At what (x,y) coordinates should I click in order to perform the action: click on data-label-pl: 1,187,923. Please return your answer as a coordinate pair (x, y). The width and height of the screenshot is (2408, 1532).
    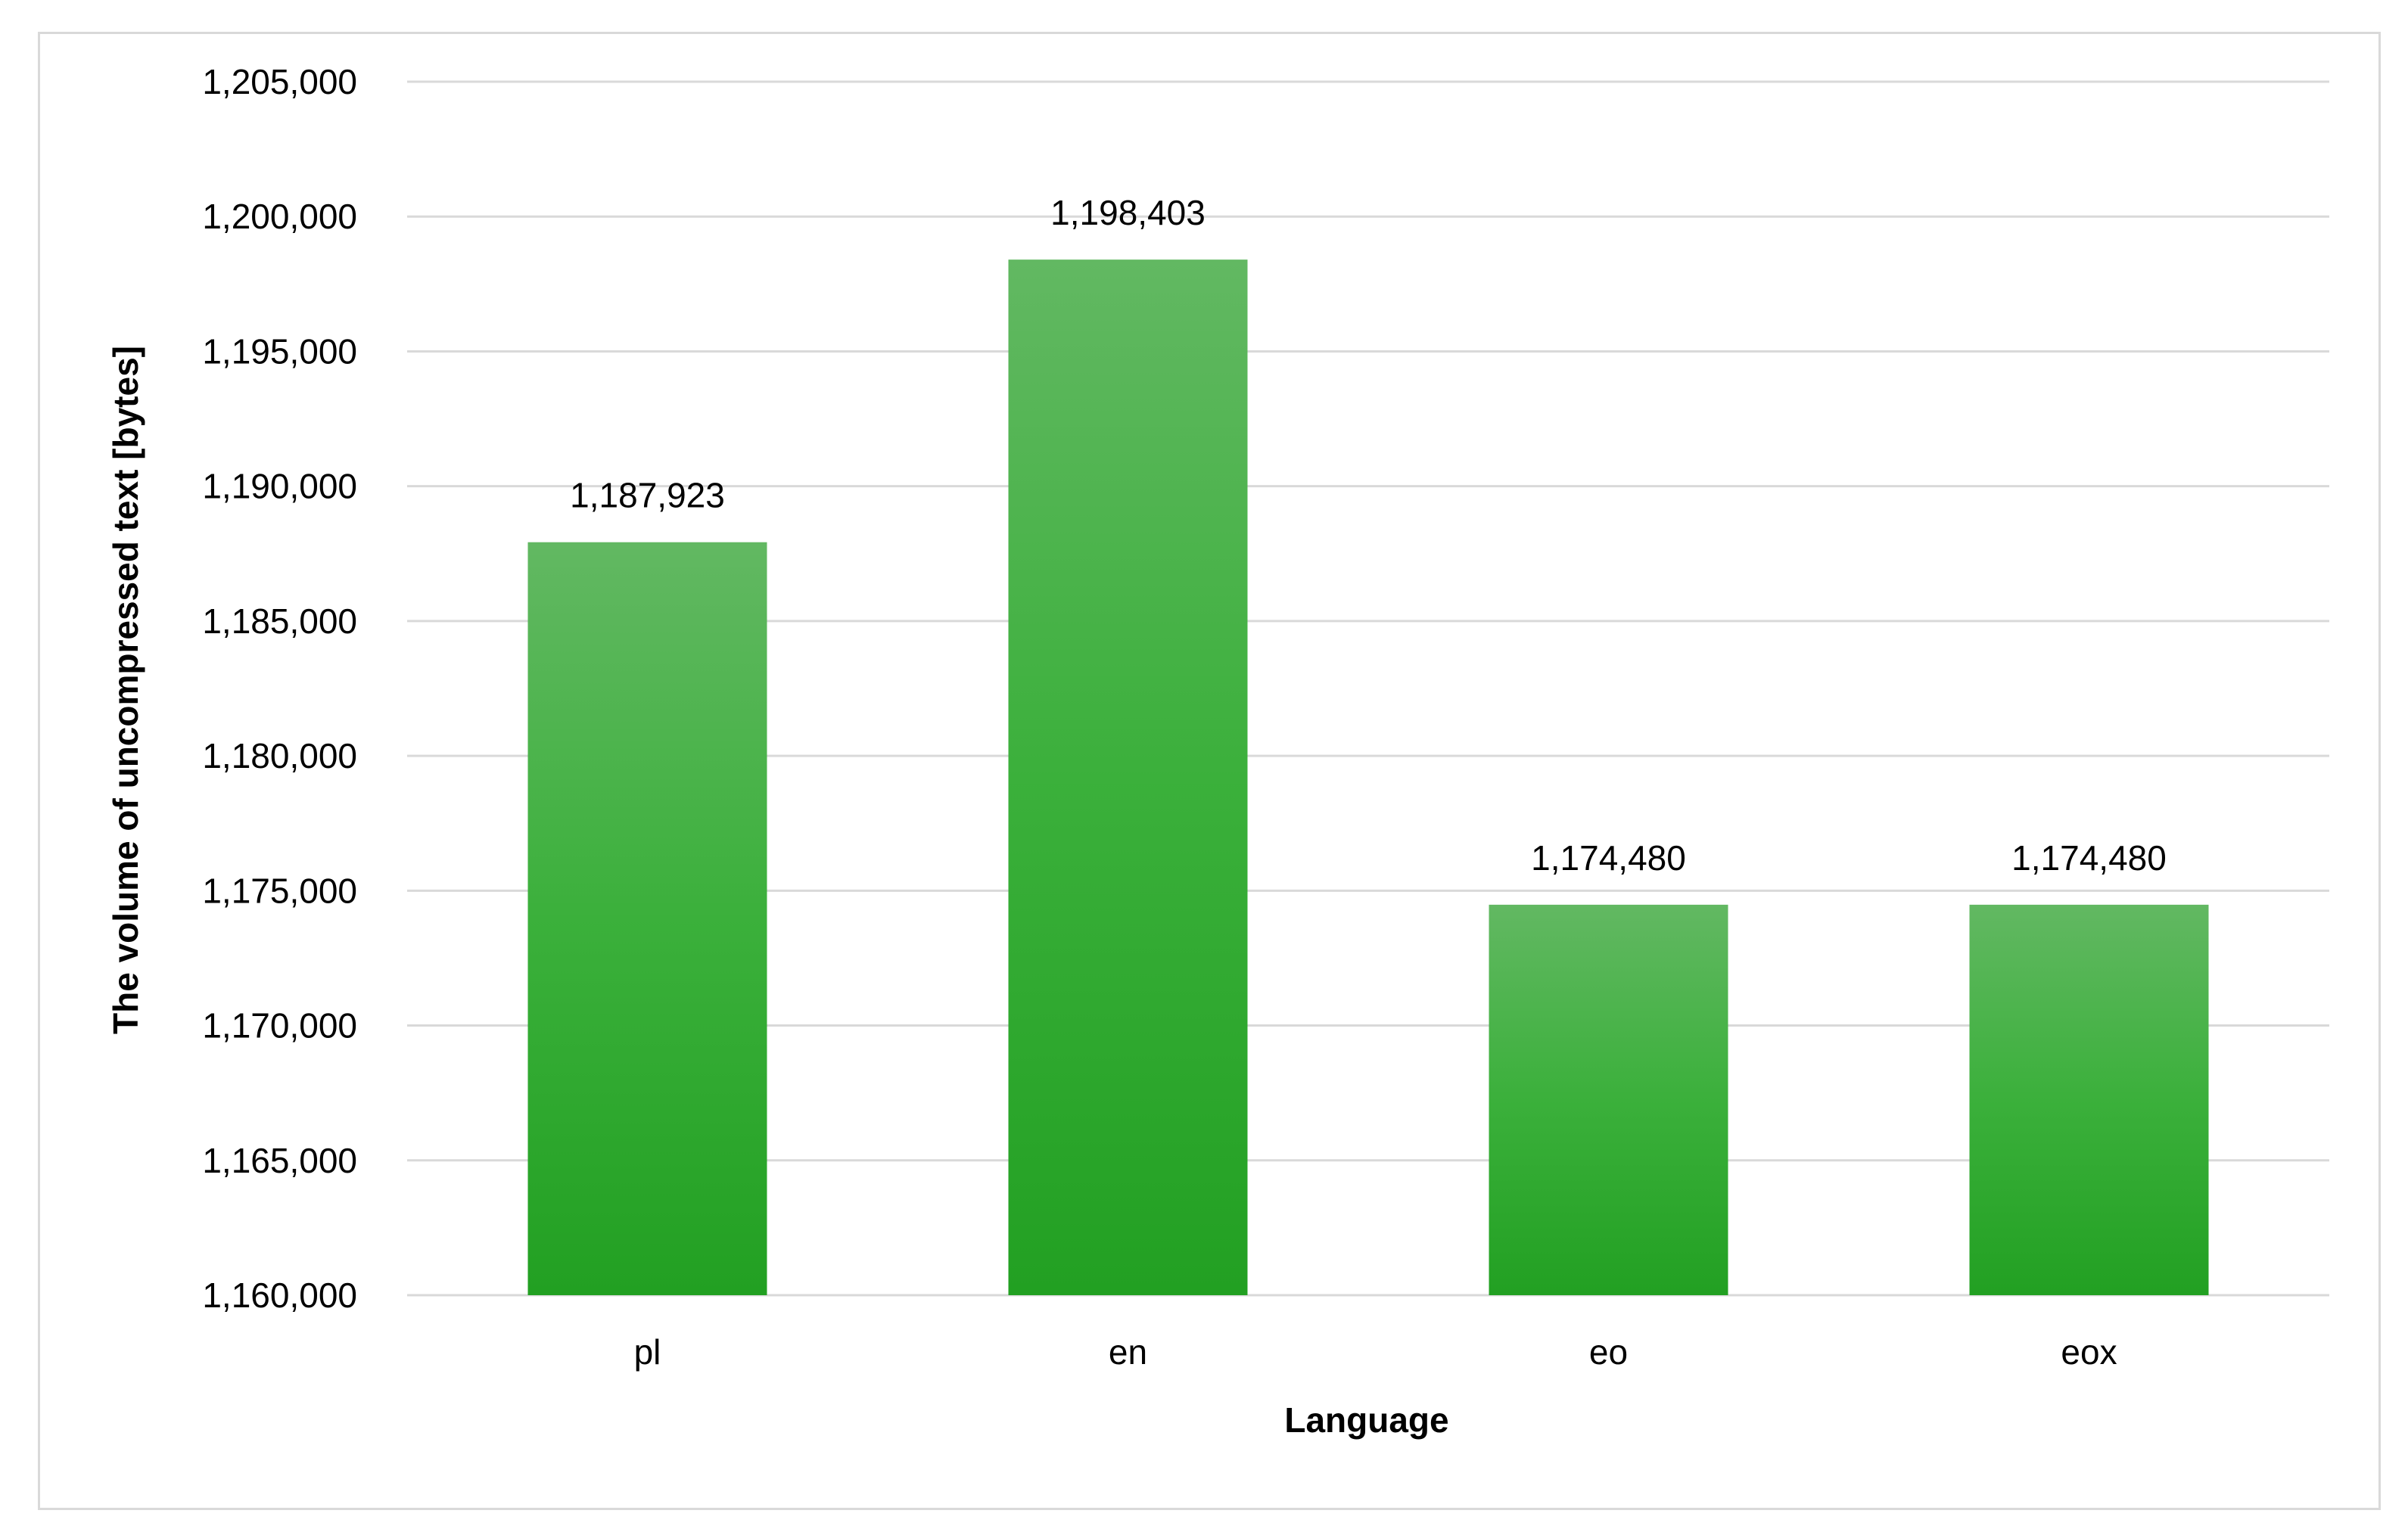
    Looking at the image, I should click on (647, 496).